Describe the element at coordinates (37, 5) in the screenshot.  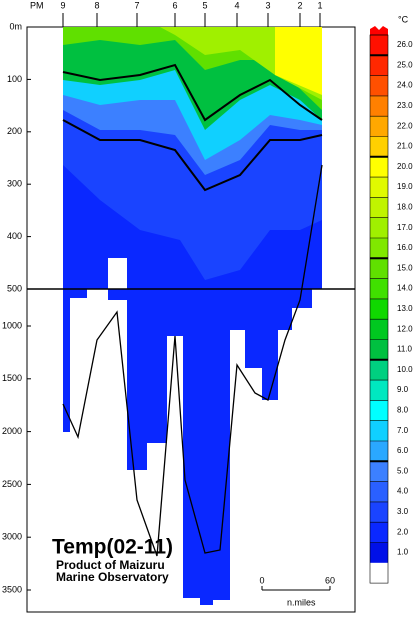
I see `x-label: PM` at that location.